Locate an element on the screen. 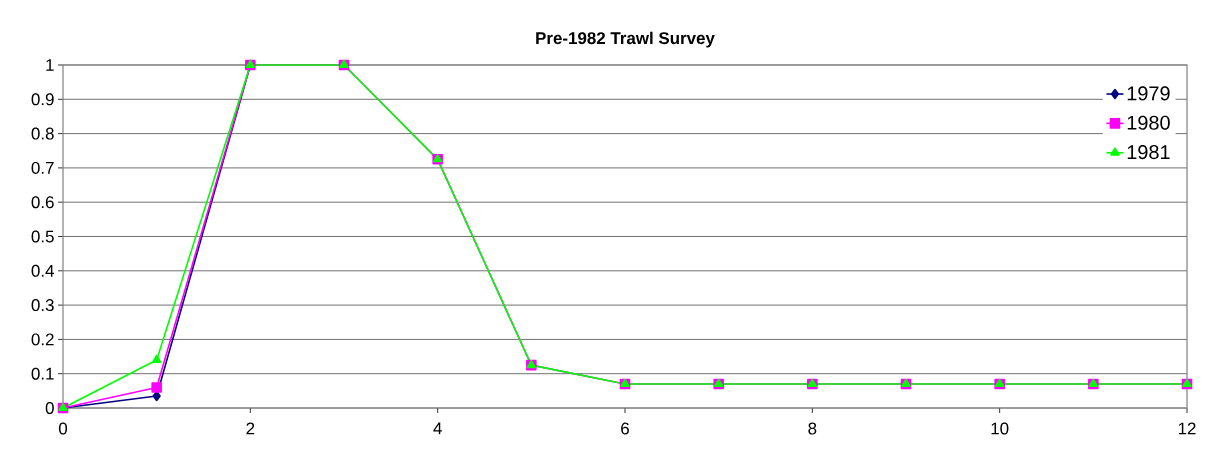  y-tick-label: 0.9 is located at coordinates (42, 99).